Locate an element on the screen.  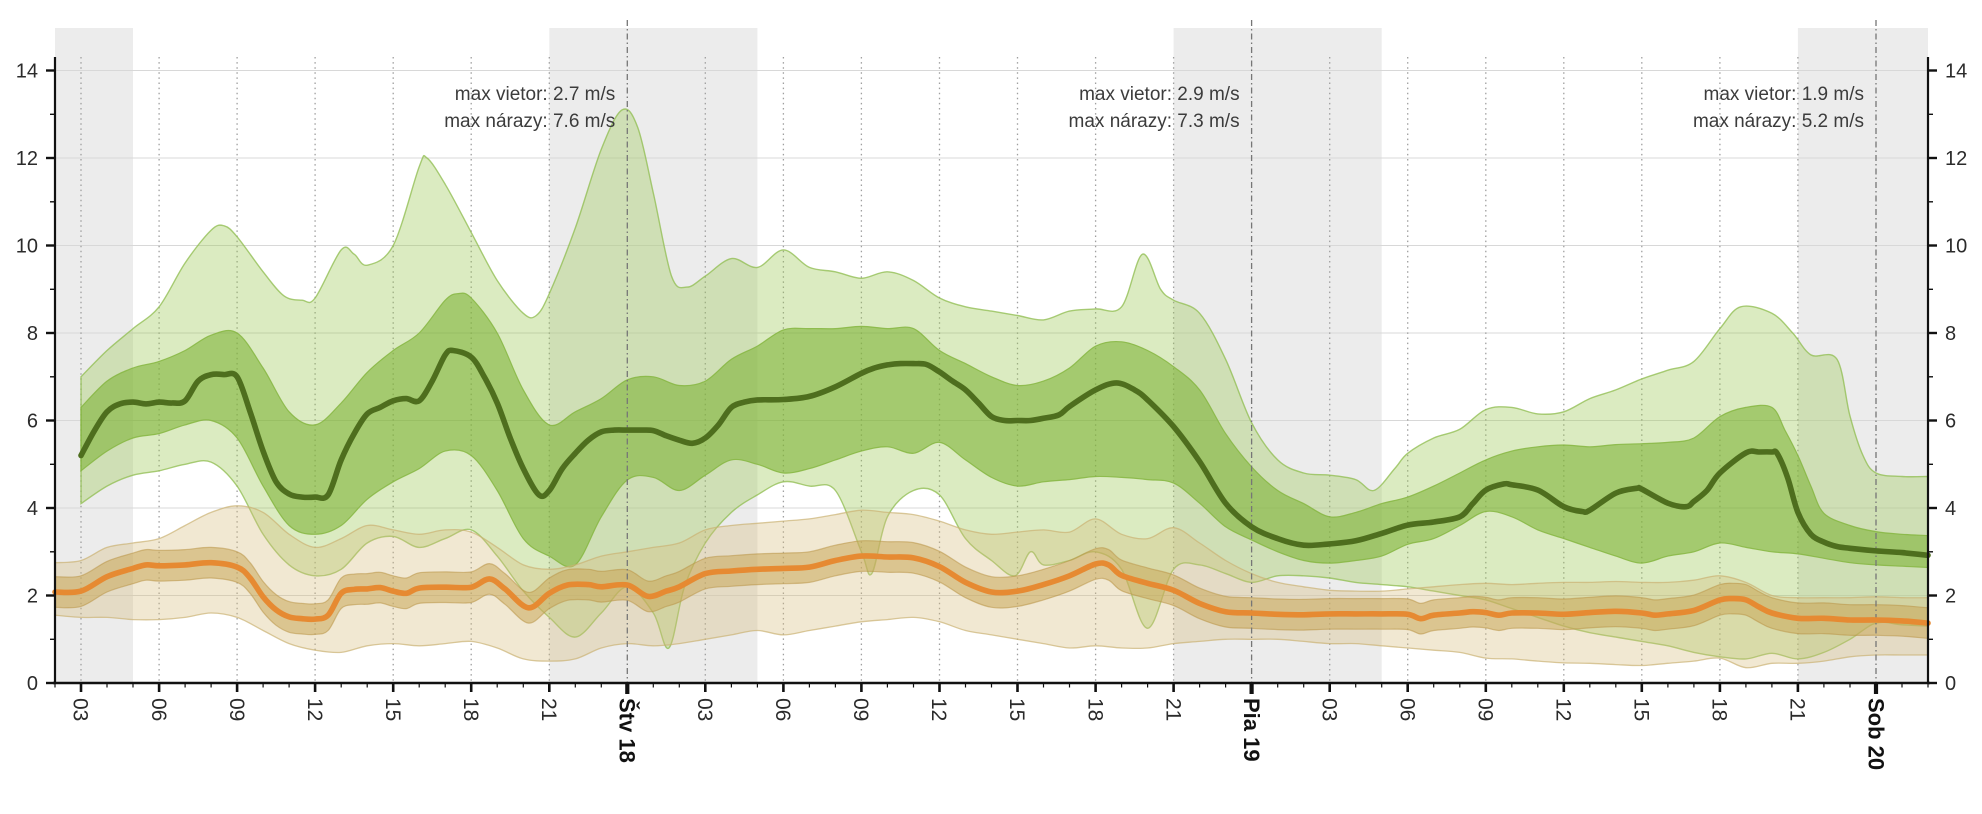
y-tick-label-right: 2 is located at coordinates (1950, 597).